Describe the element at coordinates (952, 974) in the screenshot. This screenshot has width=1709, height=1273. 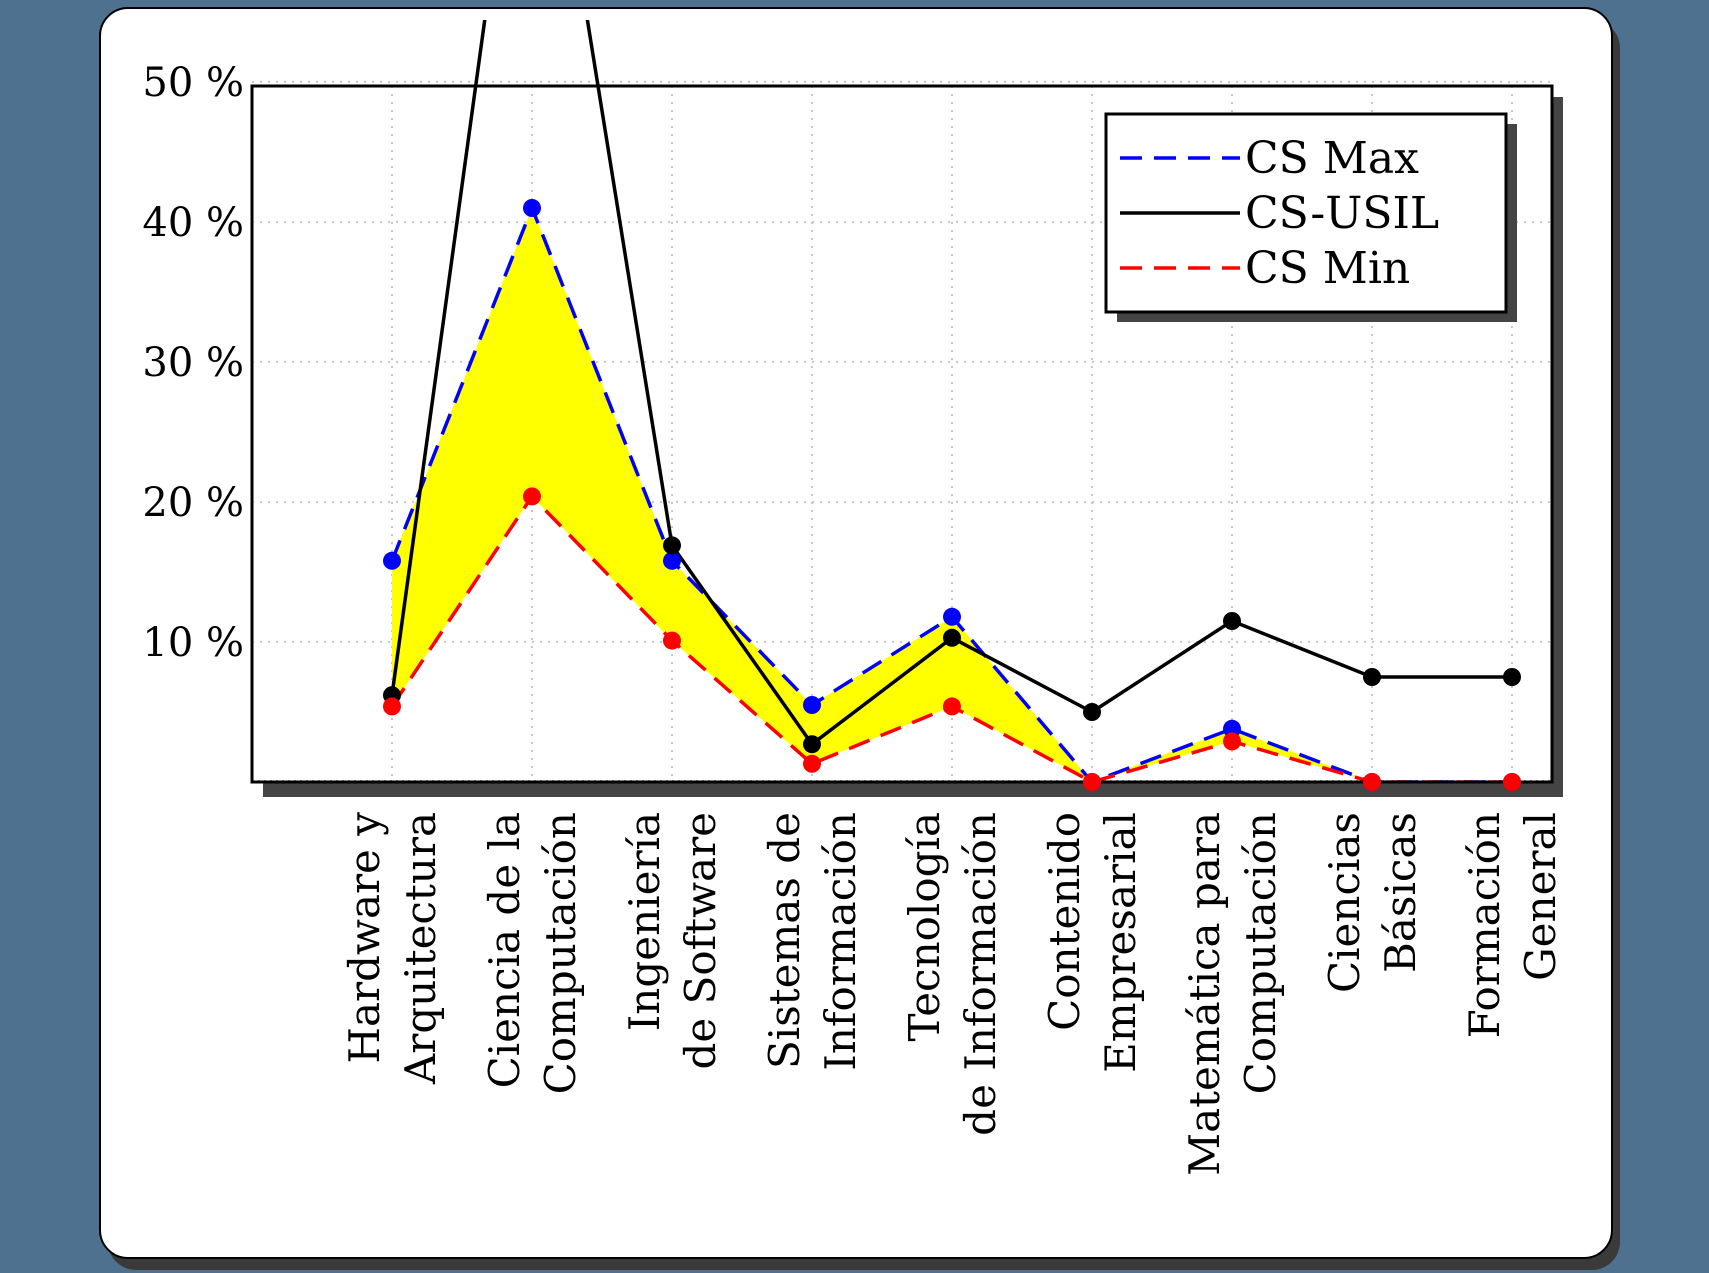
I see `x-tick-label: Tecnología de Información` at that location.